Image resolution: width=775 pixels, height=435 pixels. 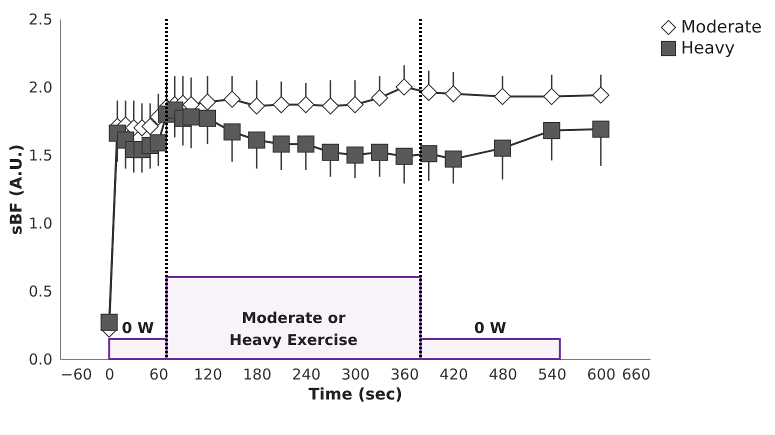 I want to click on y-tick-label: 2.0, so click(x=40, y=87).